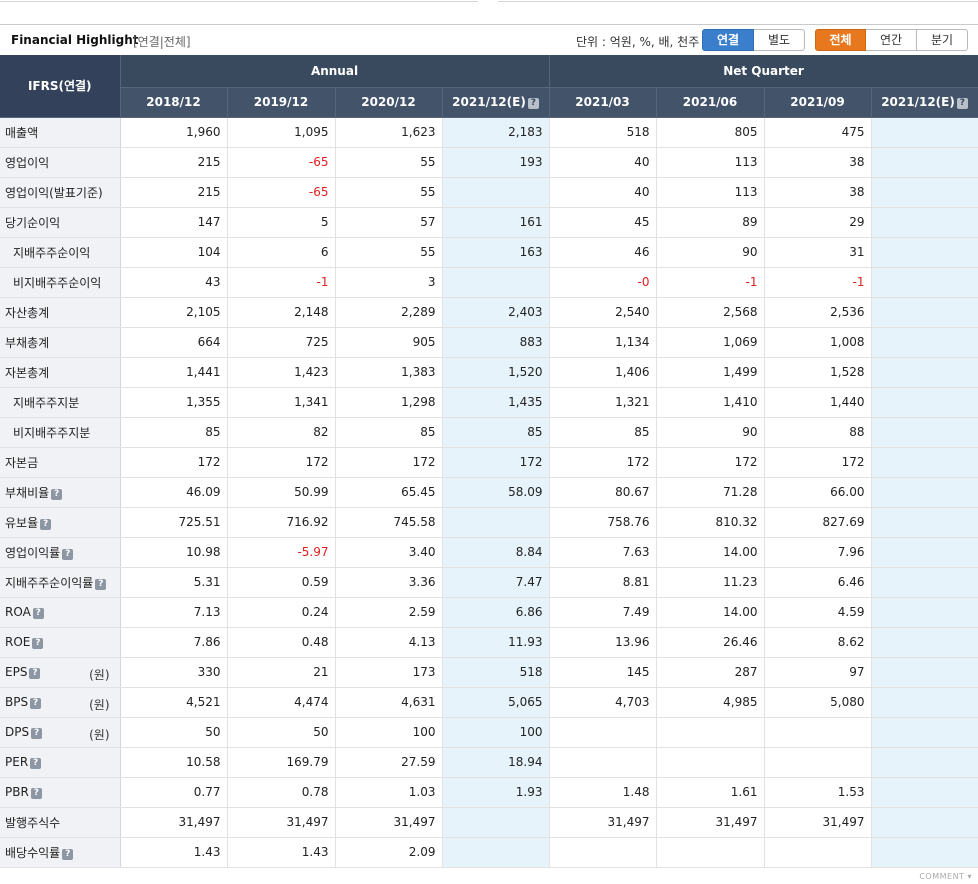 This screenshot has height=884, width=978. Describe the element at coordinates (496, 372) in the screenshot. I see `table-cell: 1,520` at that location.